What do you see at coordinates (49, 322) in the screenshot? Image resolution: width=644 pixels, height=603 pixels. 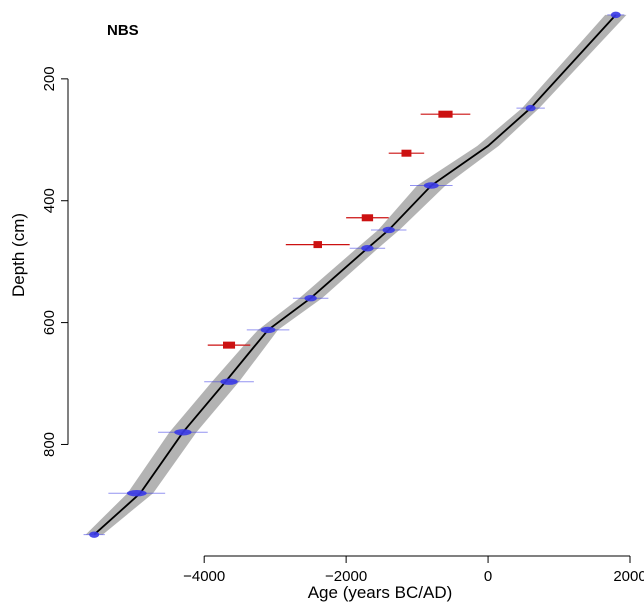 I see `y-tick-label: 600` at bounding box center [49, 322].